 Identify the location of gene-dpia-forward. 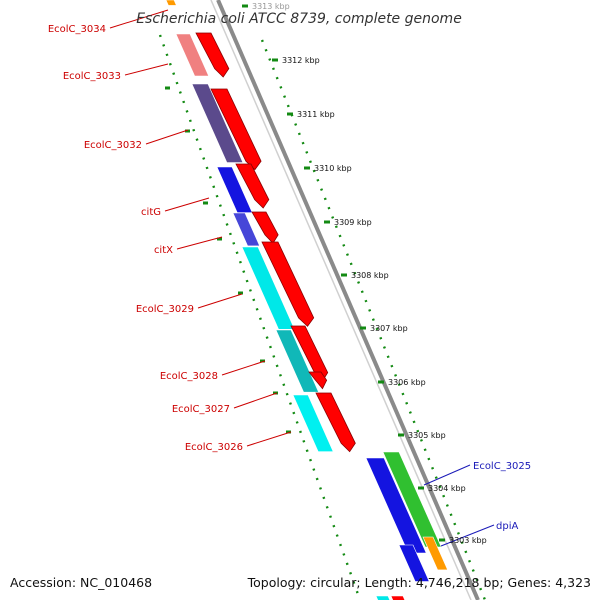
(435, 553).